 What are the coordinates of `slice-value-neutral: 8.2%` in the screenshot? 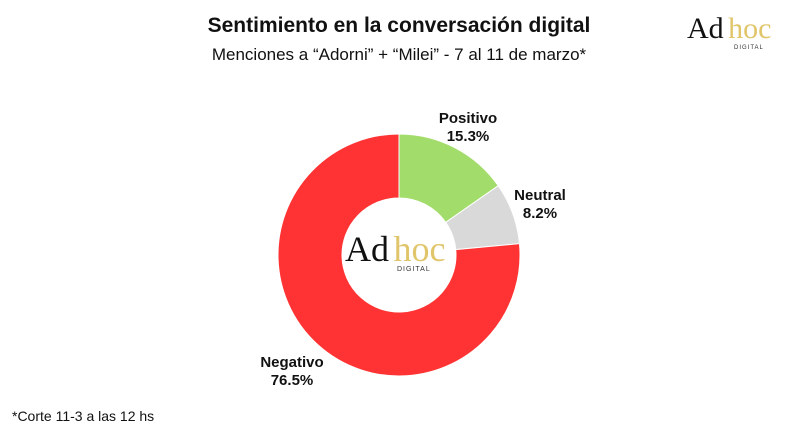 It's located at (540, 213).